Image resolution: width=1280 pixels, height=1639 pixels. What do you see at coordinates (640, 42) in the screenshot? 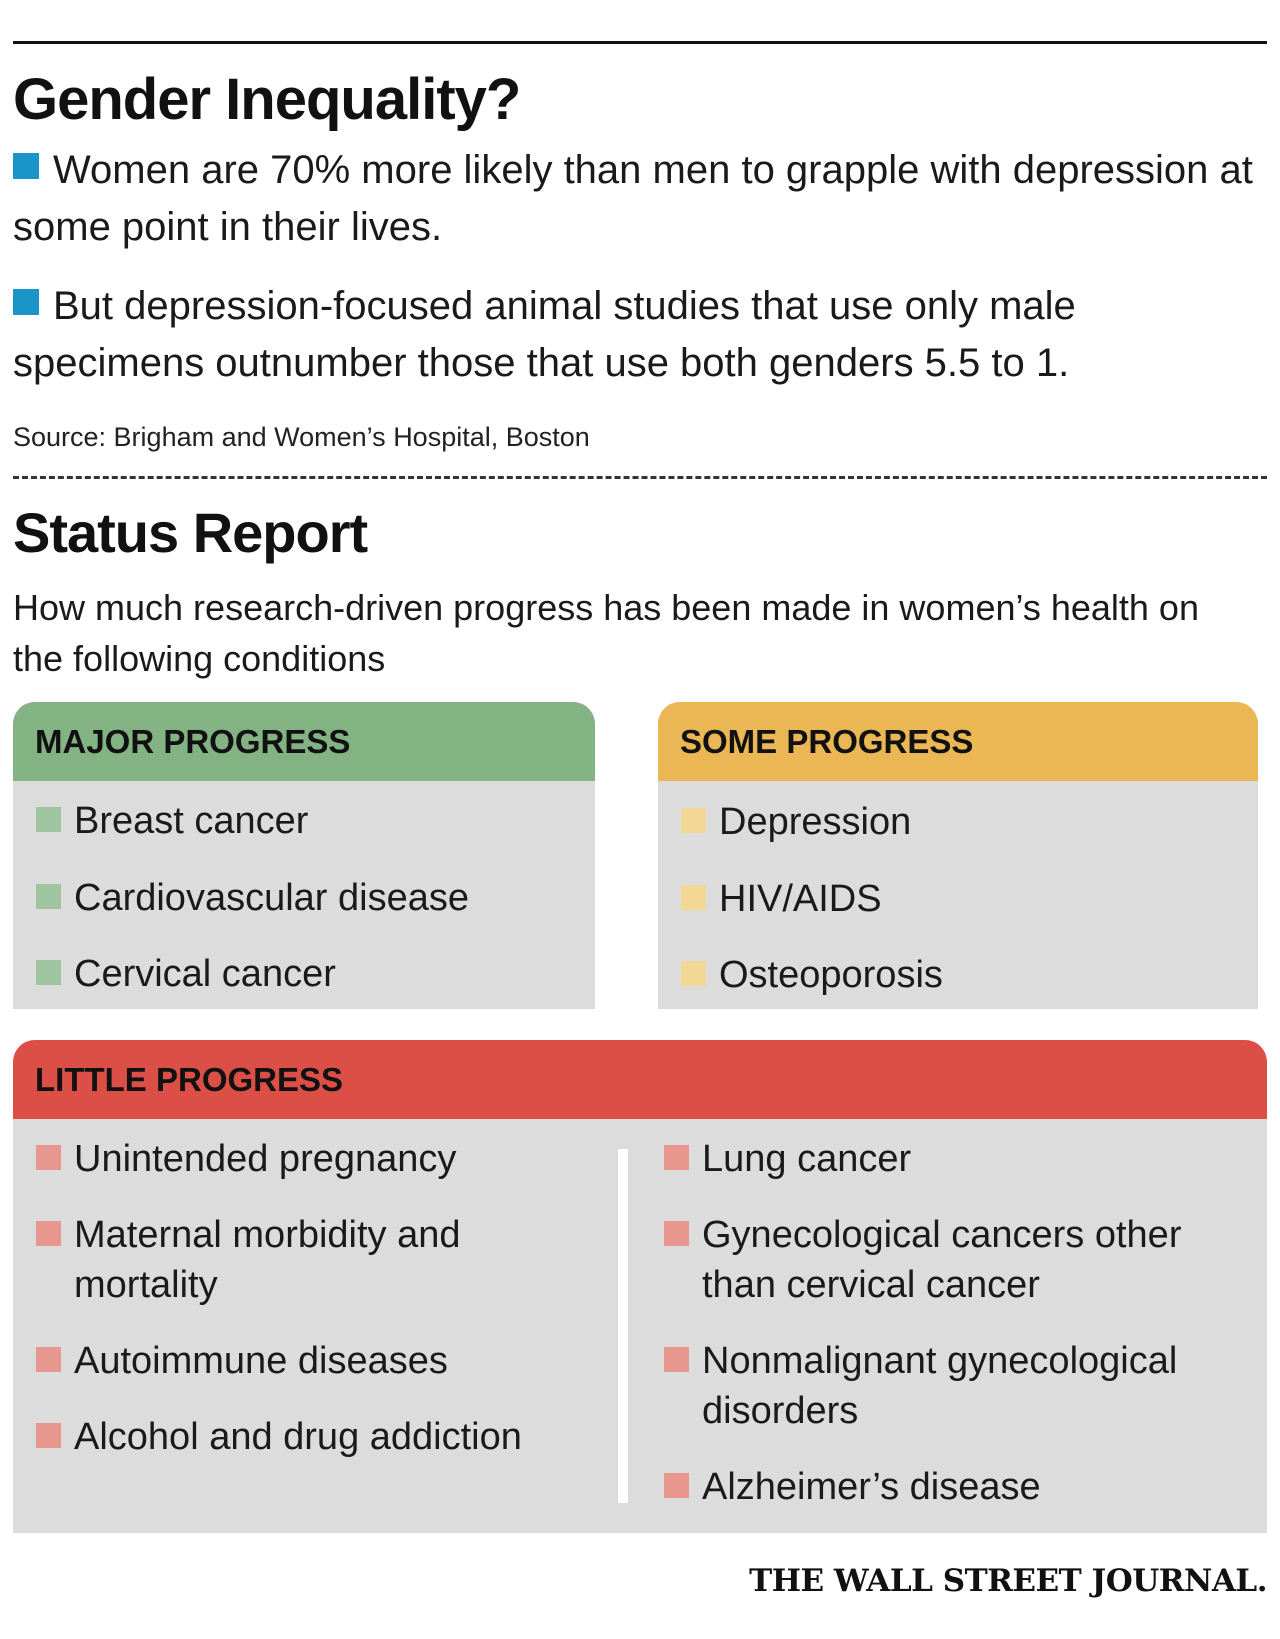
I see `top-rule` at bounding box center [640, 42].